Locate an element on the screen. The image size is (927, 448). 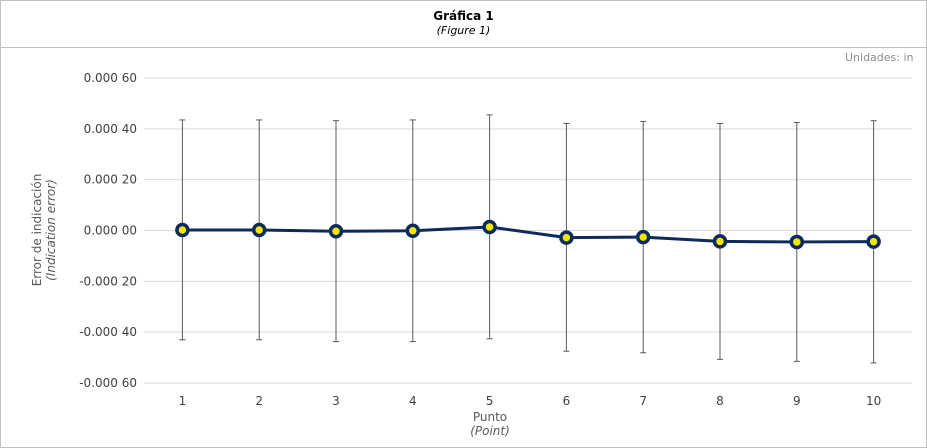
chart-subtitle: (Figure 1) is located at coordinates (463, 30).